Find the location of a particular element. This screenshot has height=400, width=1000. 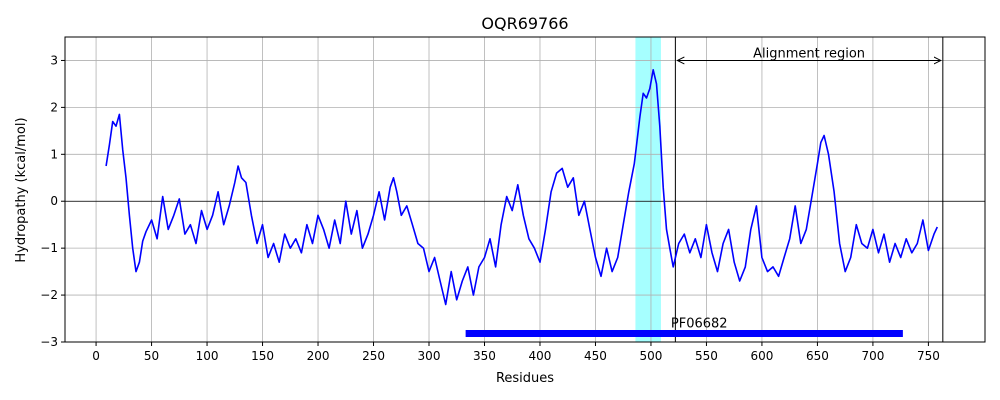

x-tick-label: 100 is located at coordinates (207, 356).